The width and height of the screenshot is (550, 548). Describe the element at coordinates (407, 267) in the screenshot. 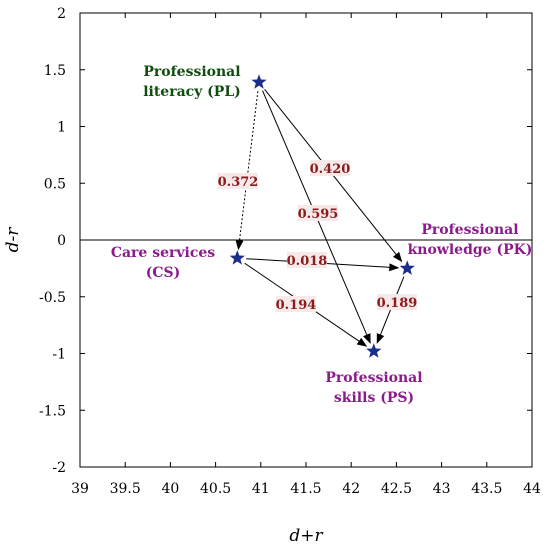

I see `point-pk` at that location.